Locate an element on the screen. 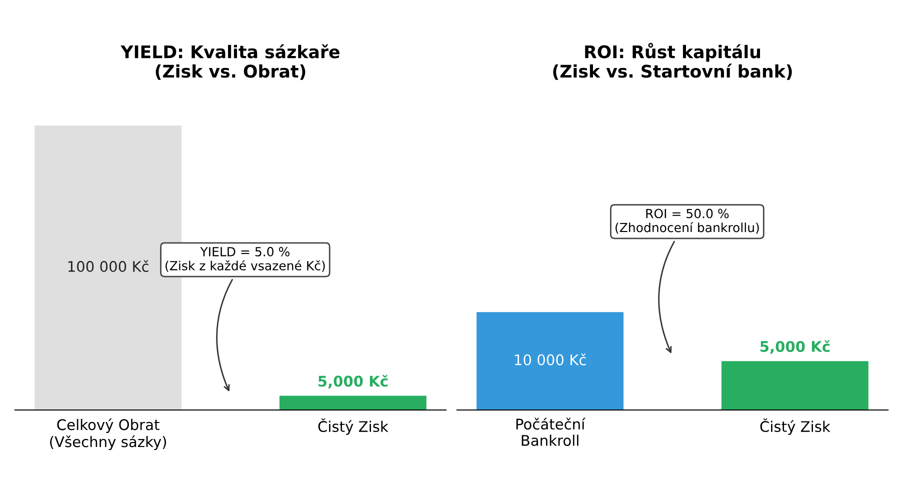 Image resolution: width=900 pixels, height=484 pixels. text: ROI = 50.0 % (Zhodnocení bankrollu) is located at coordinates (687, 221).